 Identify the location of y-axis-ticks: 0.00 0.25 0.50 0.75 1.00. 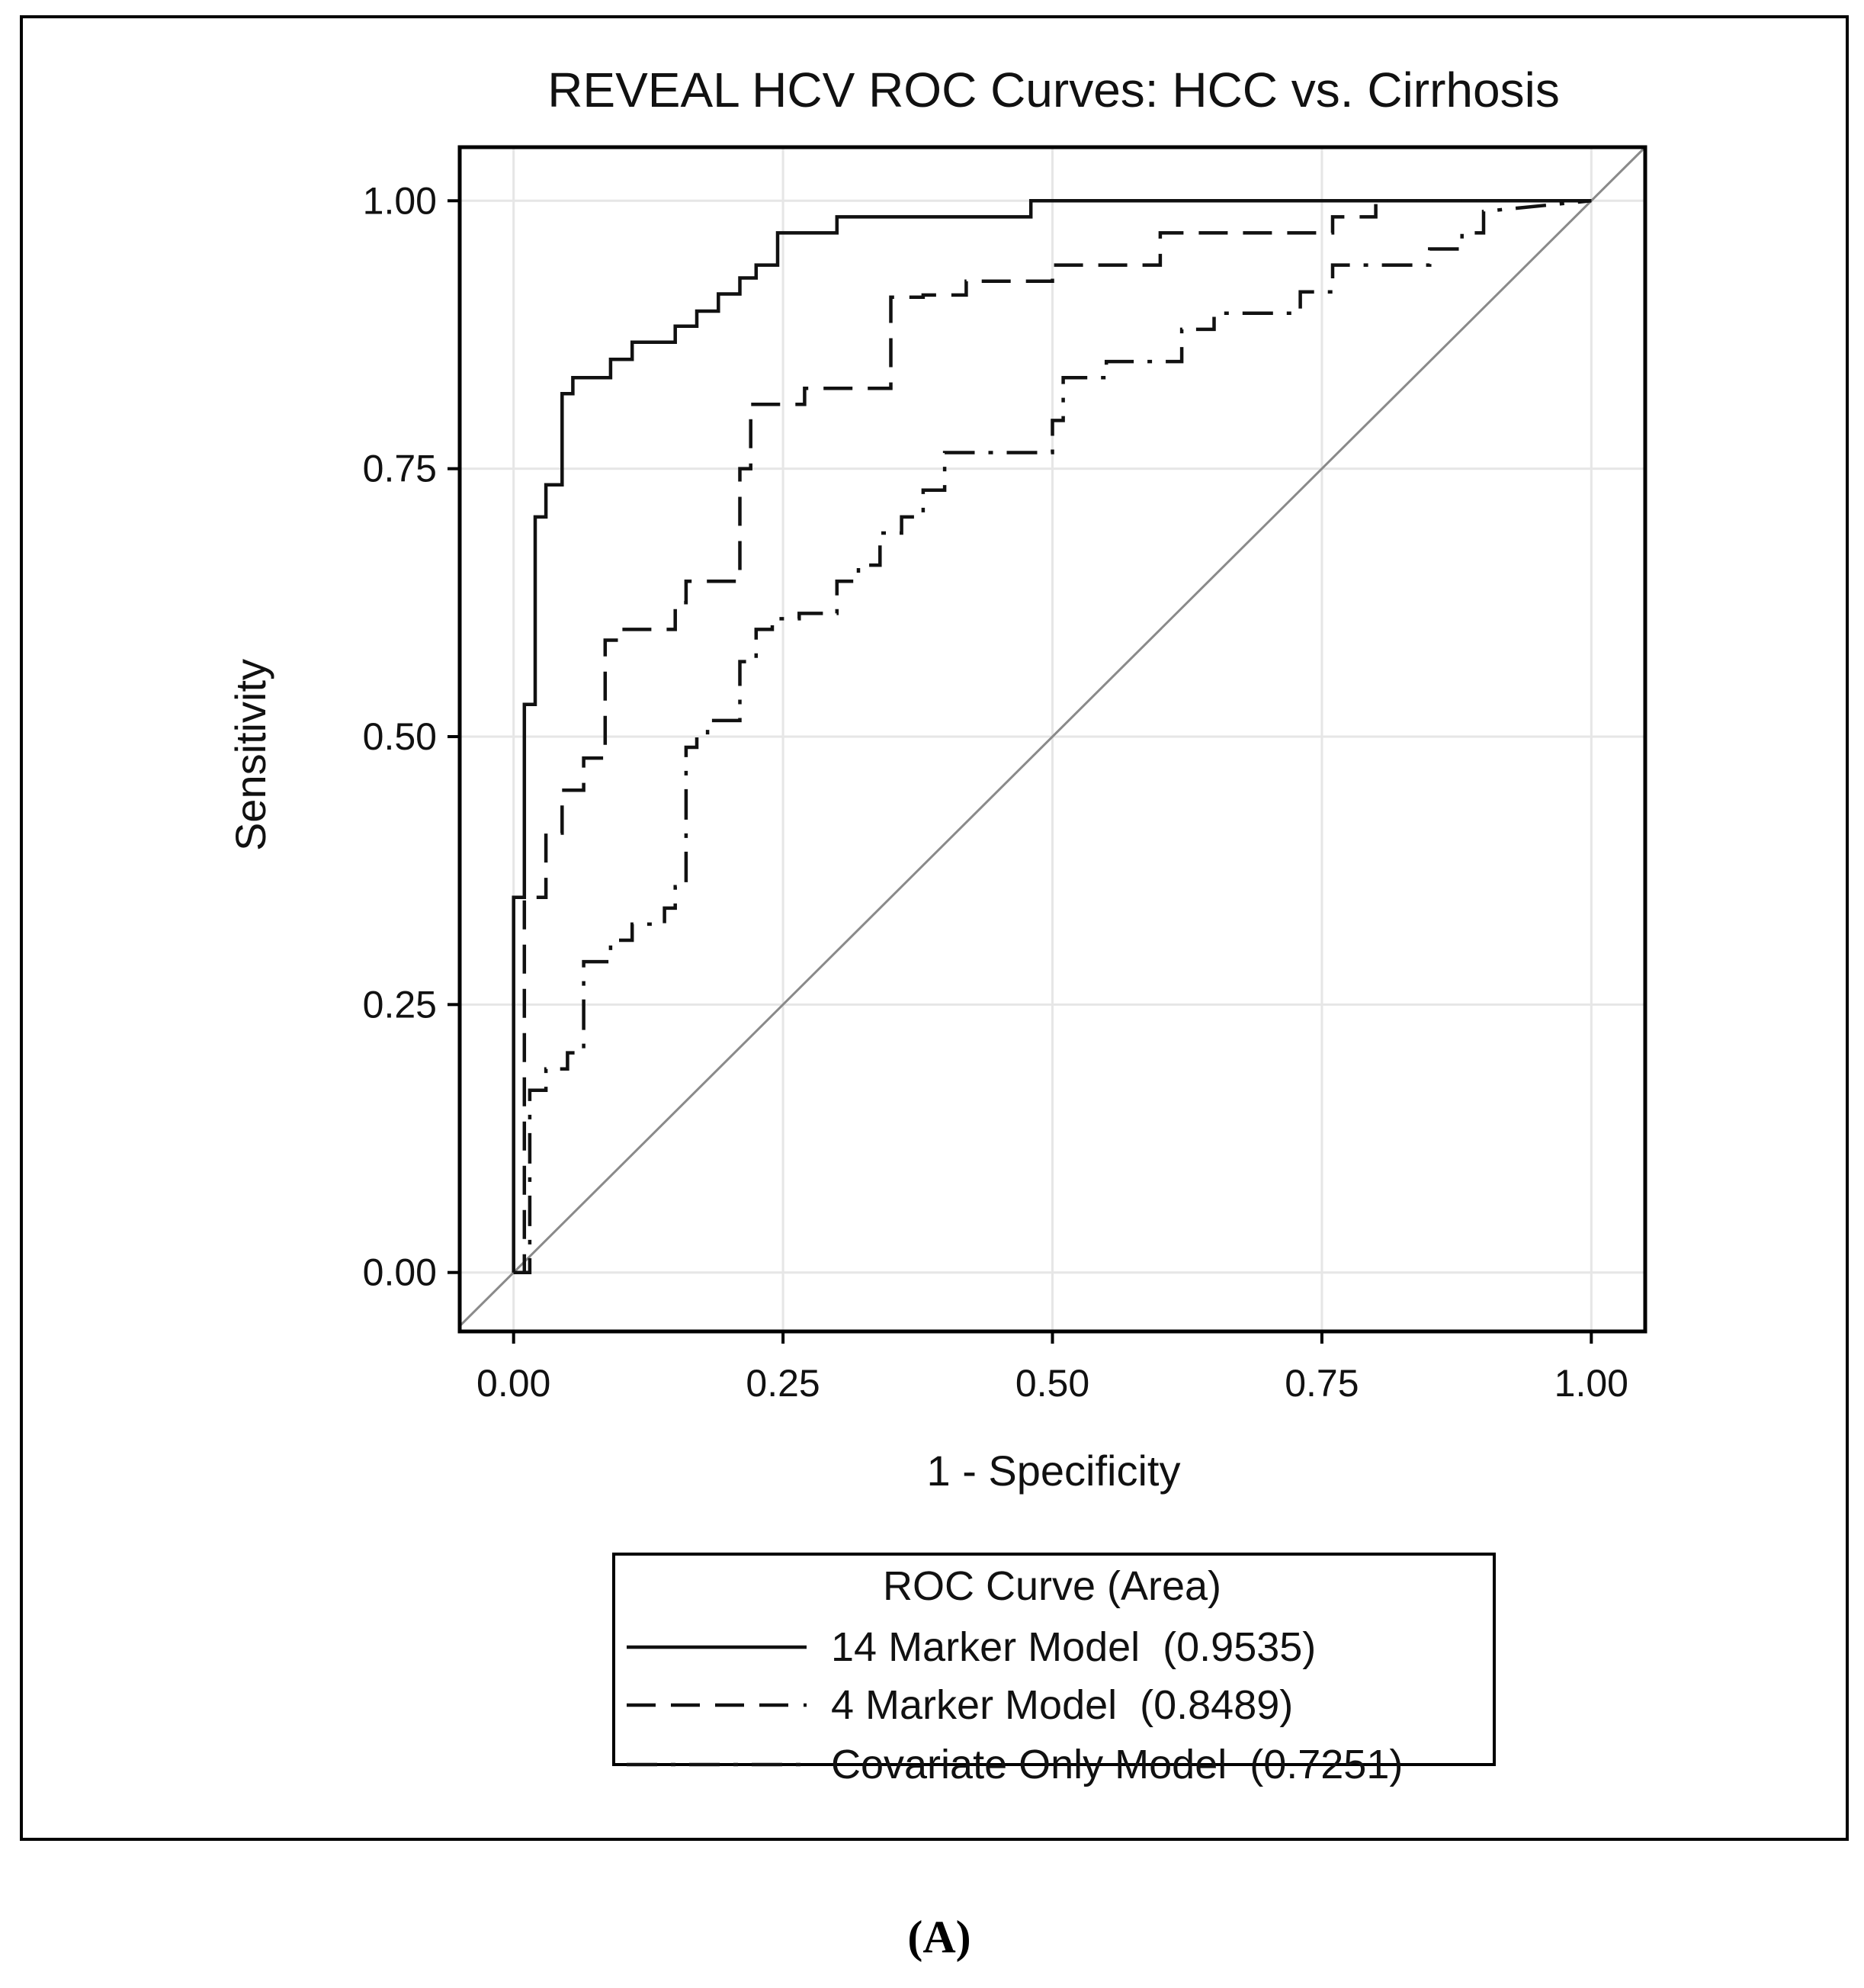
(411, 736).